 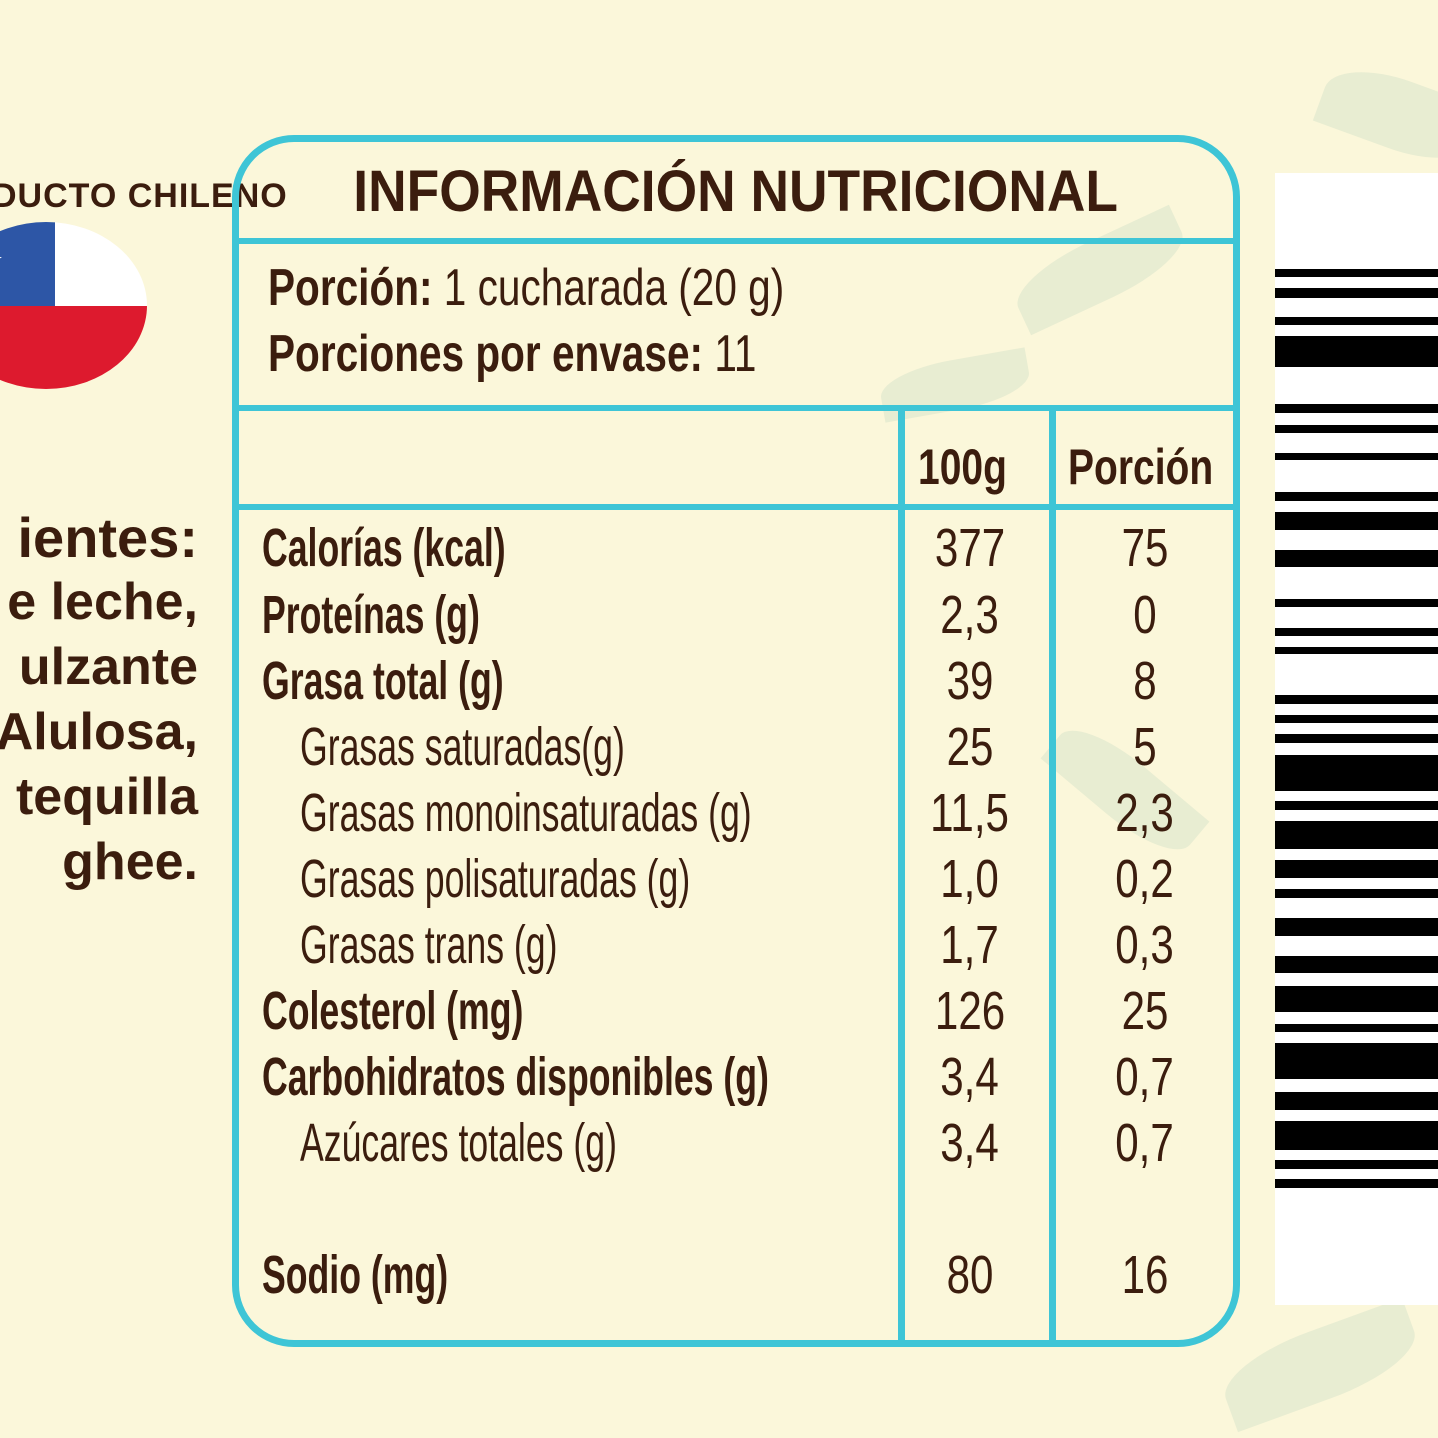 What do you see at coordinates (970, 813) in the screenshot?
I see `value-100g: 11,5` at bounding box center [970, 813].